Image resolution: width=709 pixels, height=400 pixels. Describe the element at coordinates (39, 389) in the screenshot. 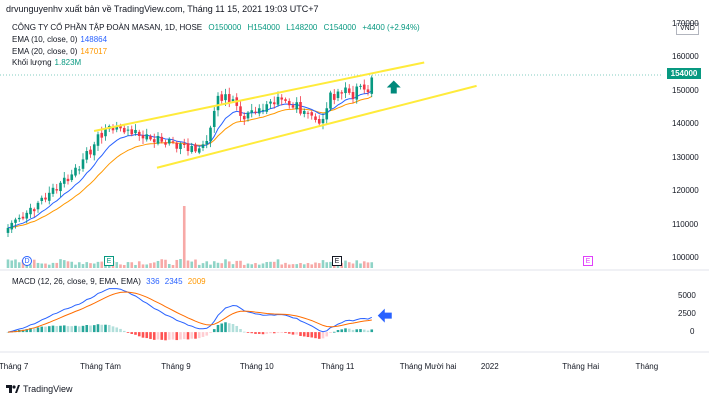

I see `footer-brand: TradingView` at that location.